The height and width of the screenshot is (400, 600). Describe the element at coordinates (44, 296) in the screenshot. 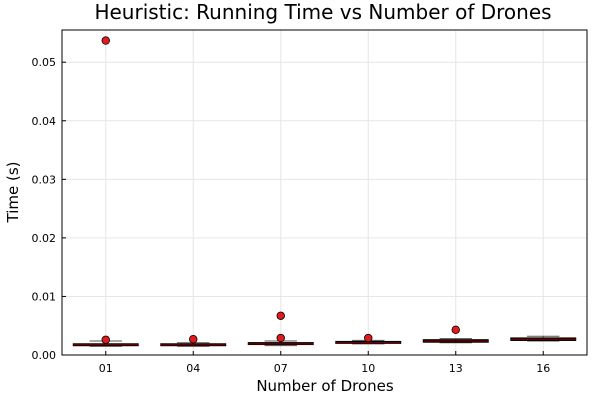

I see `y-tick-label: 0.01` at that location.